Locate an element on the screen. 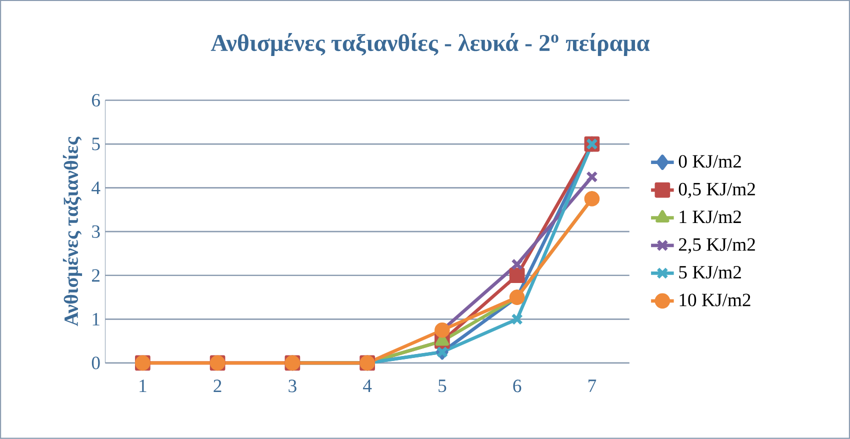 The image size is (850, 439). legend-label: 0,5 KJ/m2 is located at coordinates (716, 190).